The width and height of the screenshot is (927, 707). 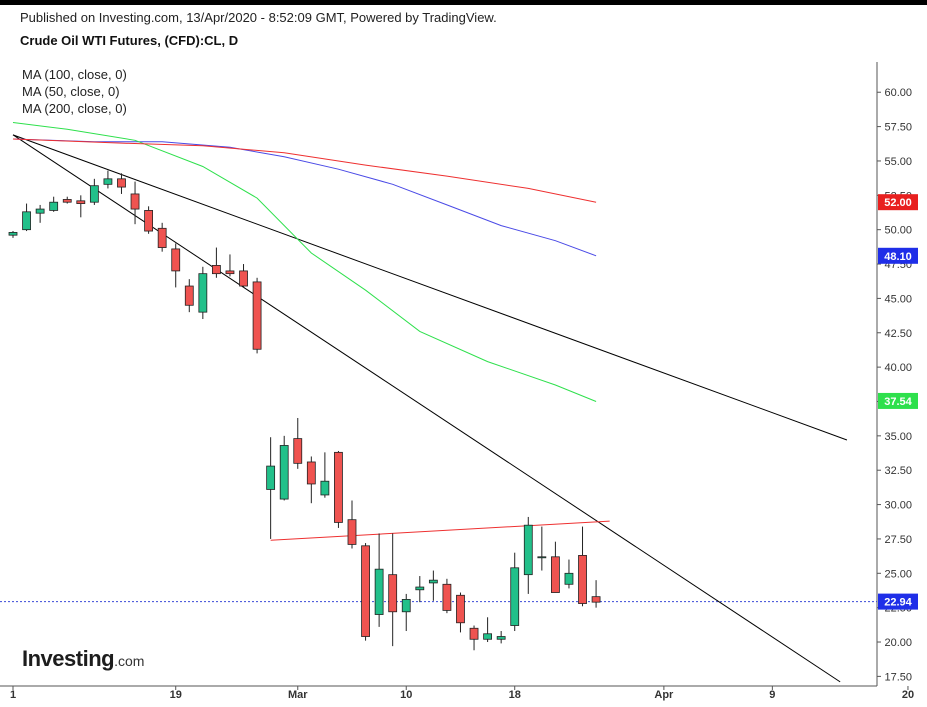 I want to click on price-tag-label: 37.54, so click(x=898, y=402).